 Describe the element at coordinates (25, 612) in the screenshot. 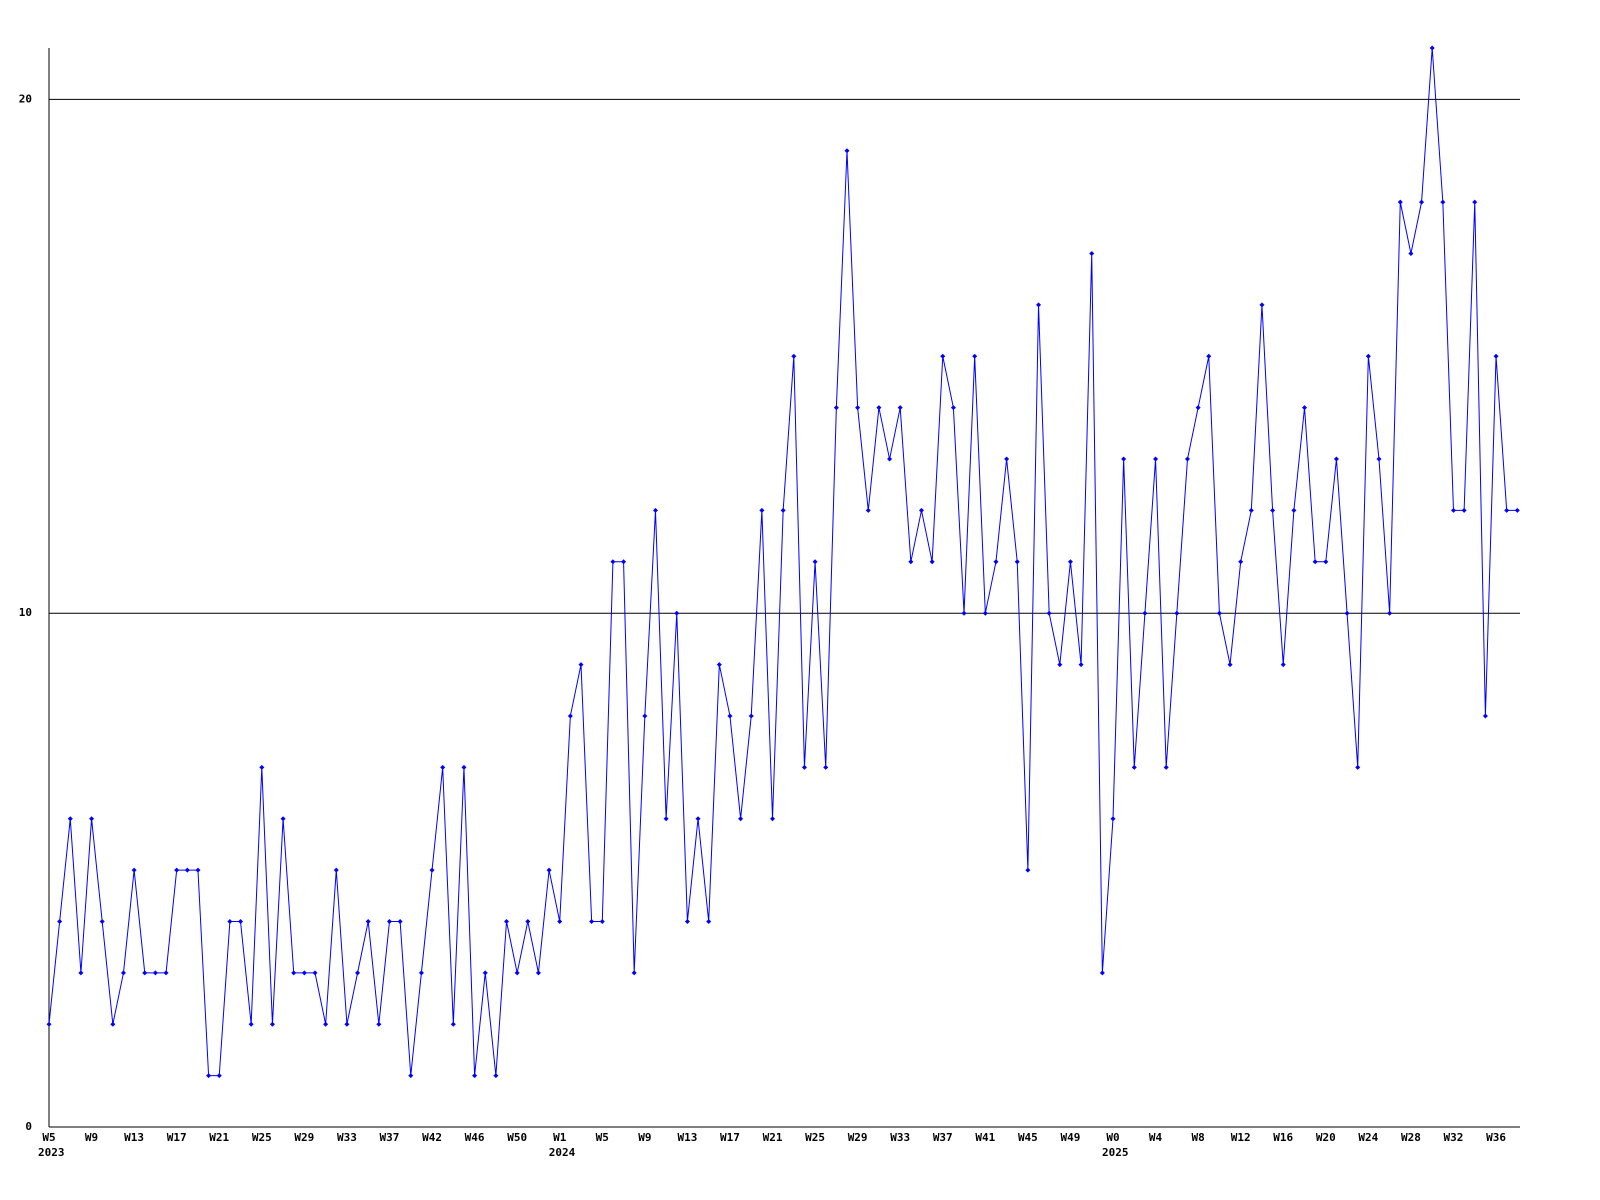

I see `y-tick-label: 10` at that location.